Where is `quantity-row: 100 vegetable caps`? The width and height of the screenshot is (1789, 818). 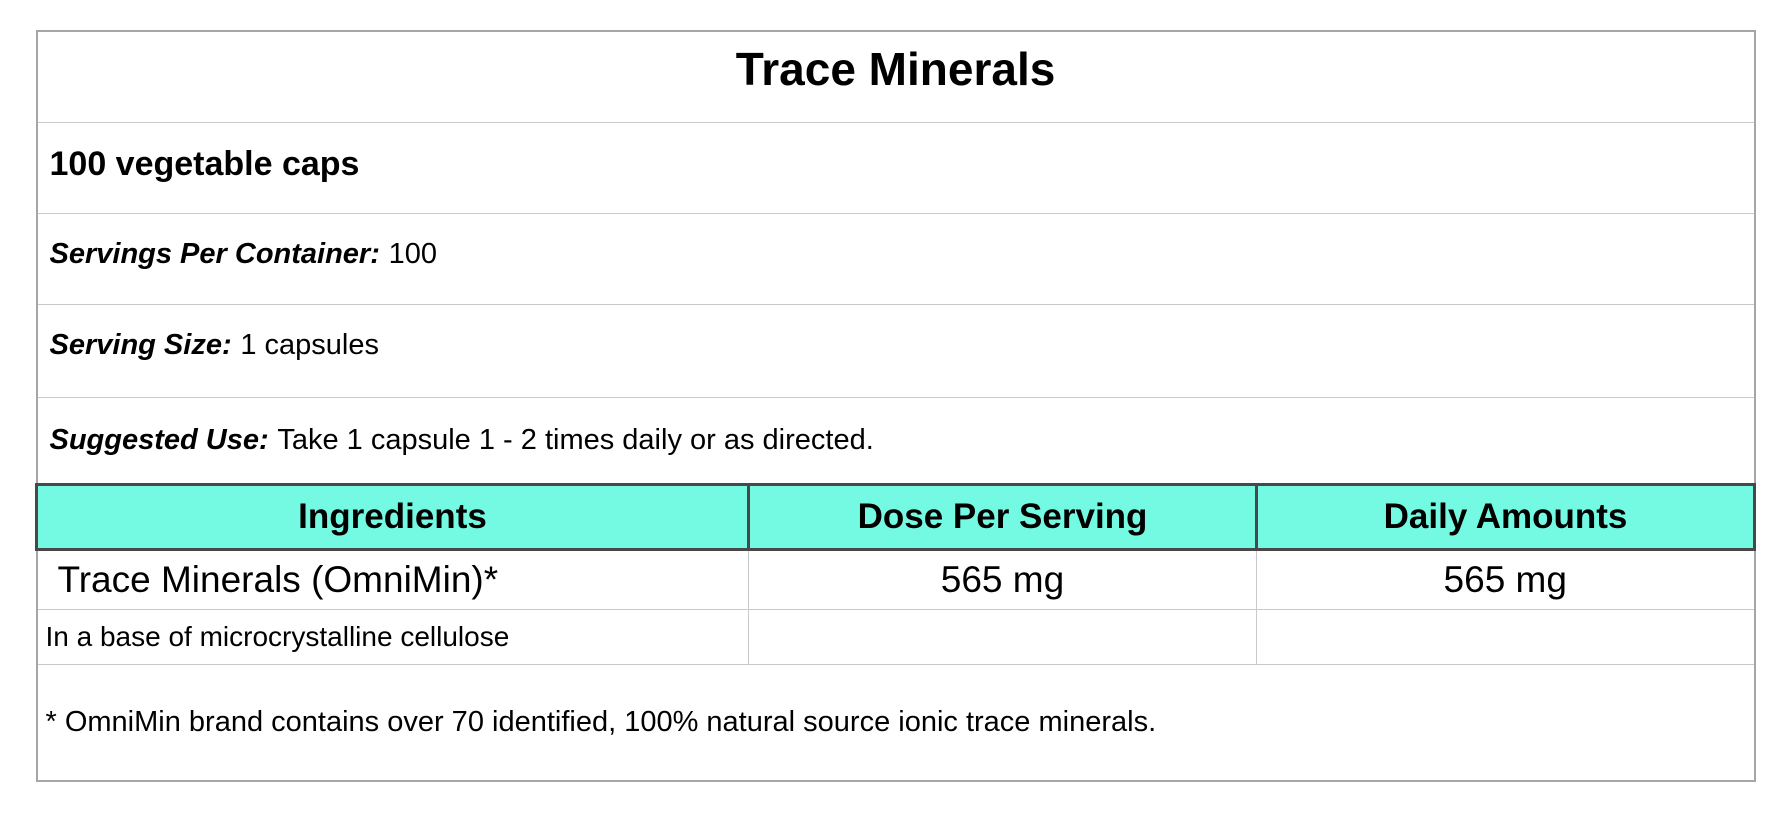
quantity-row: 100 vegetable caps is located at coordinates (895, 167).